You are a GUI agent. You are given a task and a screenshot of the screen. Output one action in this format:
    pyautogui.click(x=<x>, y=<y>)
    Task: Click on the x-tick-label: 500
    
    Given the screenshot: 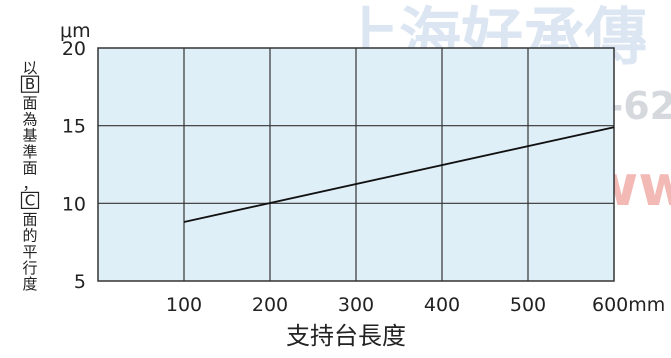 What is the action you would take?
    pyautogui.click(x=528, y=305)
    